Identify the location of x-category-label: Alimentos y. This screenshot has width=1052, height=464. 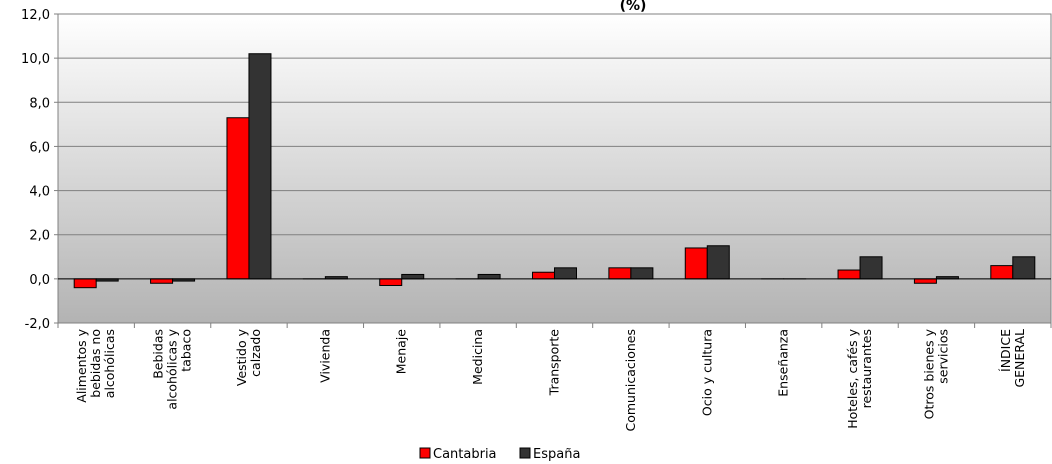
(81, 365).